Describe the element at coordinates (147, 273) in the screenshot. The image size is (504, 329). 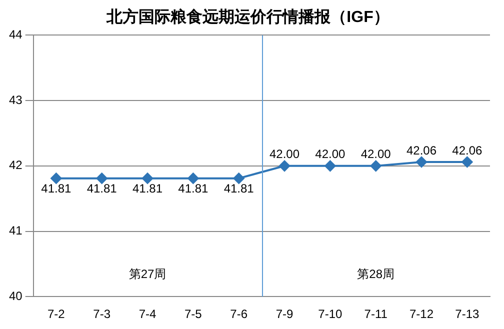
I see `annotation: 第27周` at that location.